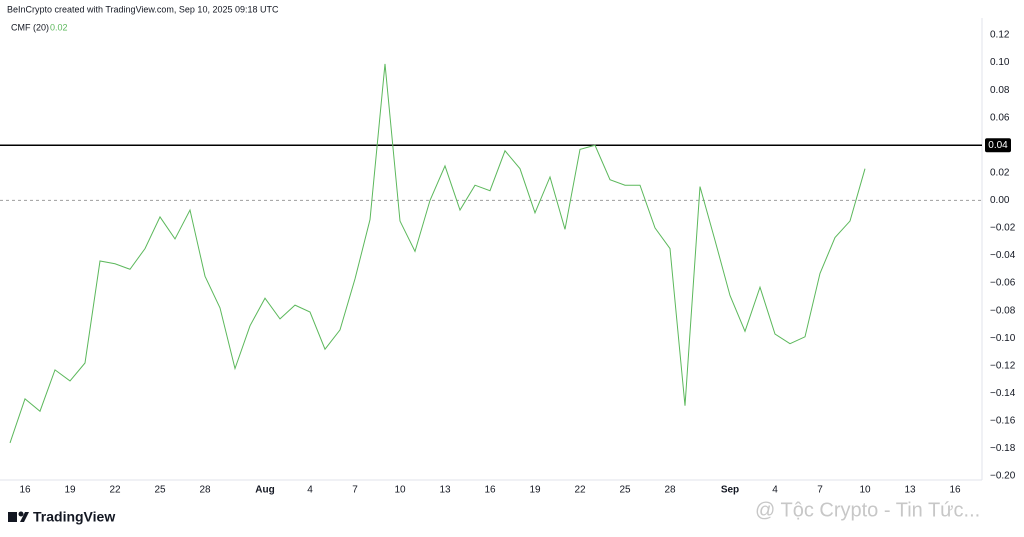 The width and height of the screenshot is (1024, 537). Describe the element at coordinates (1003, 393) in the screenshot. I see `y-tick-label: −0.14` at that location.